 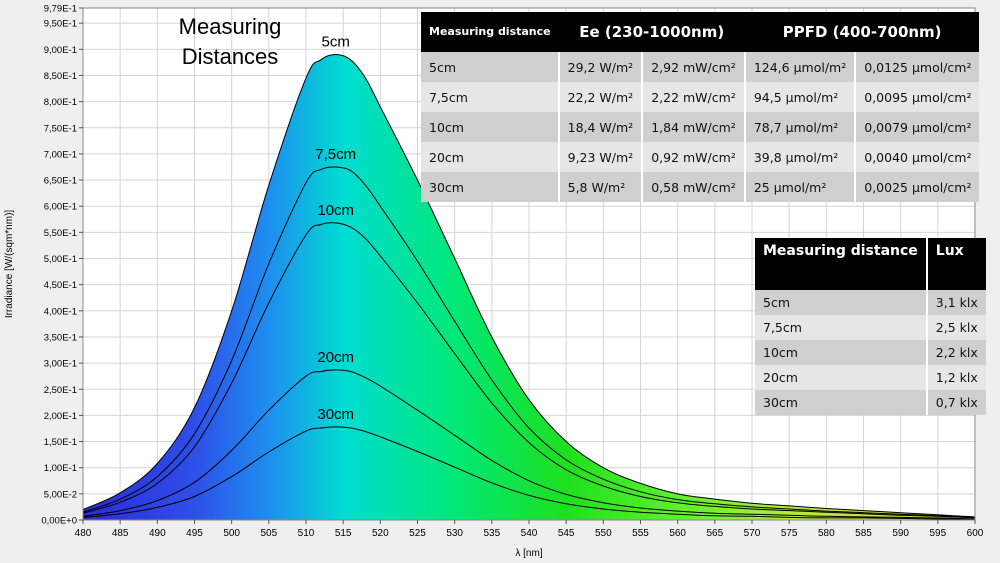 What do you see at coordinates (60, 154) in the screenshot?
I see `y-tick-label: 7,00E-1` at bounding box center [60, 154].